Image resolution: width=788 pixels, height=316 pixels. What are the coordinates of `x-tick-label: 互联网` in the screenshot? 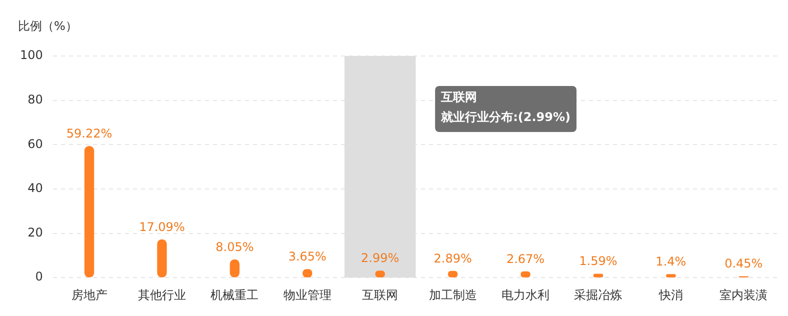 It's located at (380, 295).